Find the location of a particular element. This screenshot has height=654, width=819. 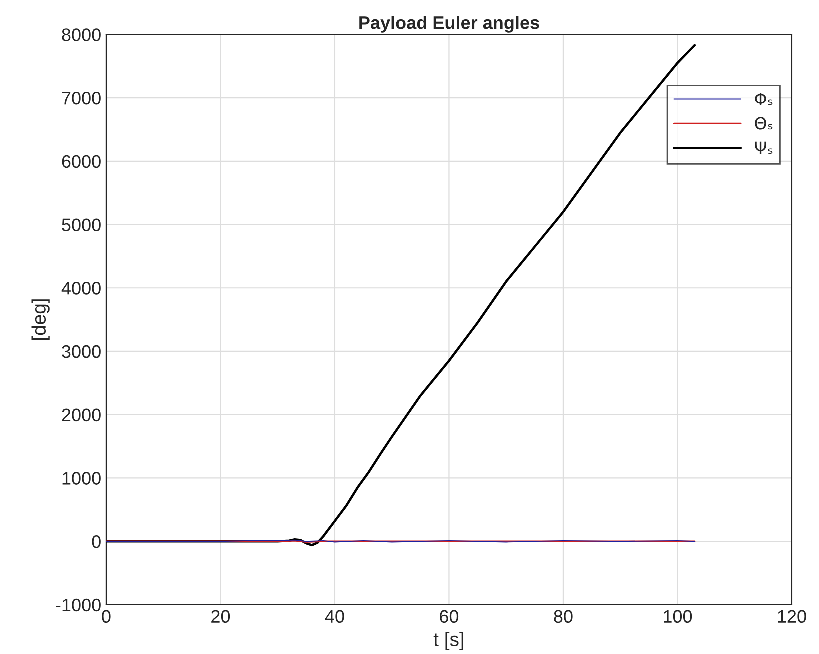

y-tick-label: 7000 is located at coordinates (81, 98).